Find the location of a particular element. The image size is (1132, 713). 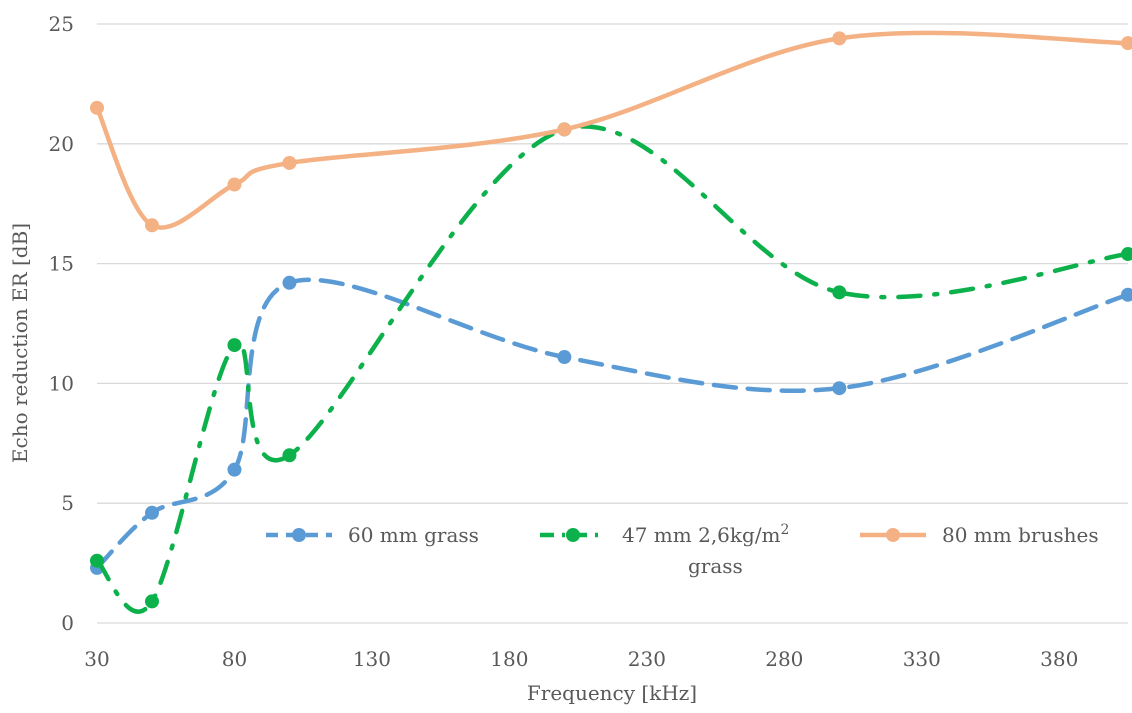

x-tick-label: 280 is located at coordinates (784, 659).